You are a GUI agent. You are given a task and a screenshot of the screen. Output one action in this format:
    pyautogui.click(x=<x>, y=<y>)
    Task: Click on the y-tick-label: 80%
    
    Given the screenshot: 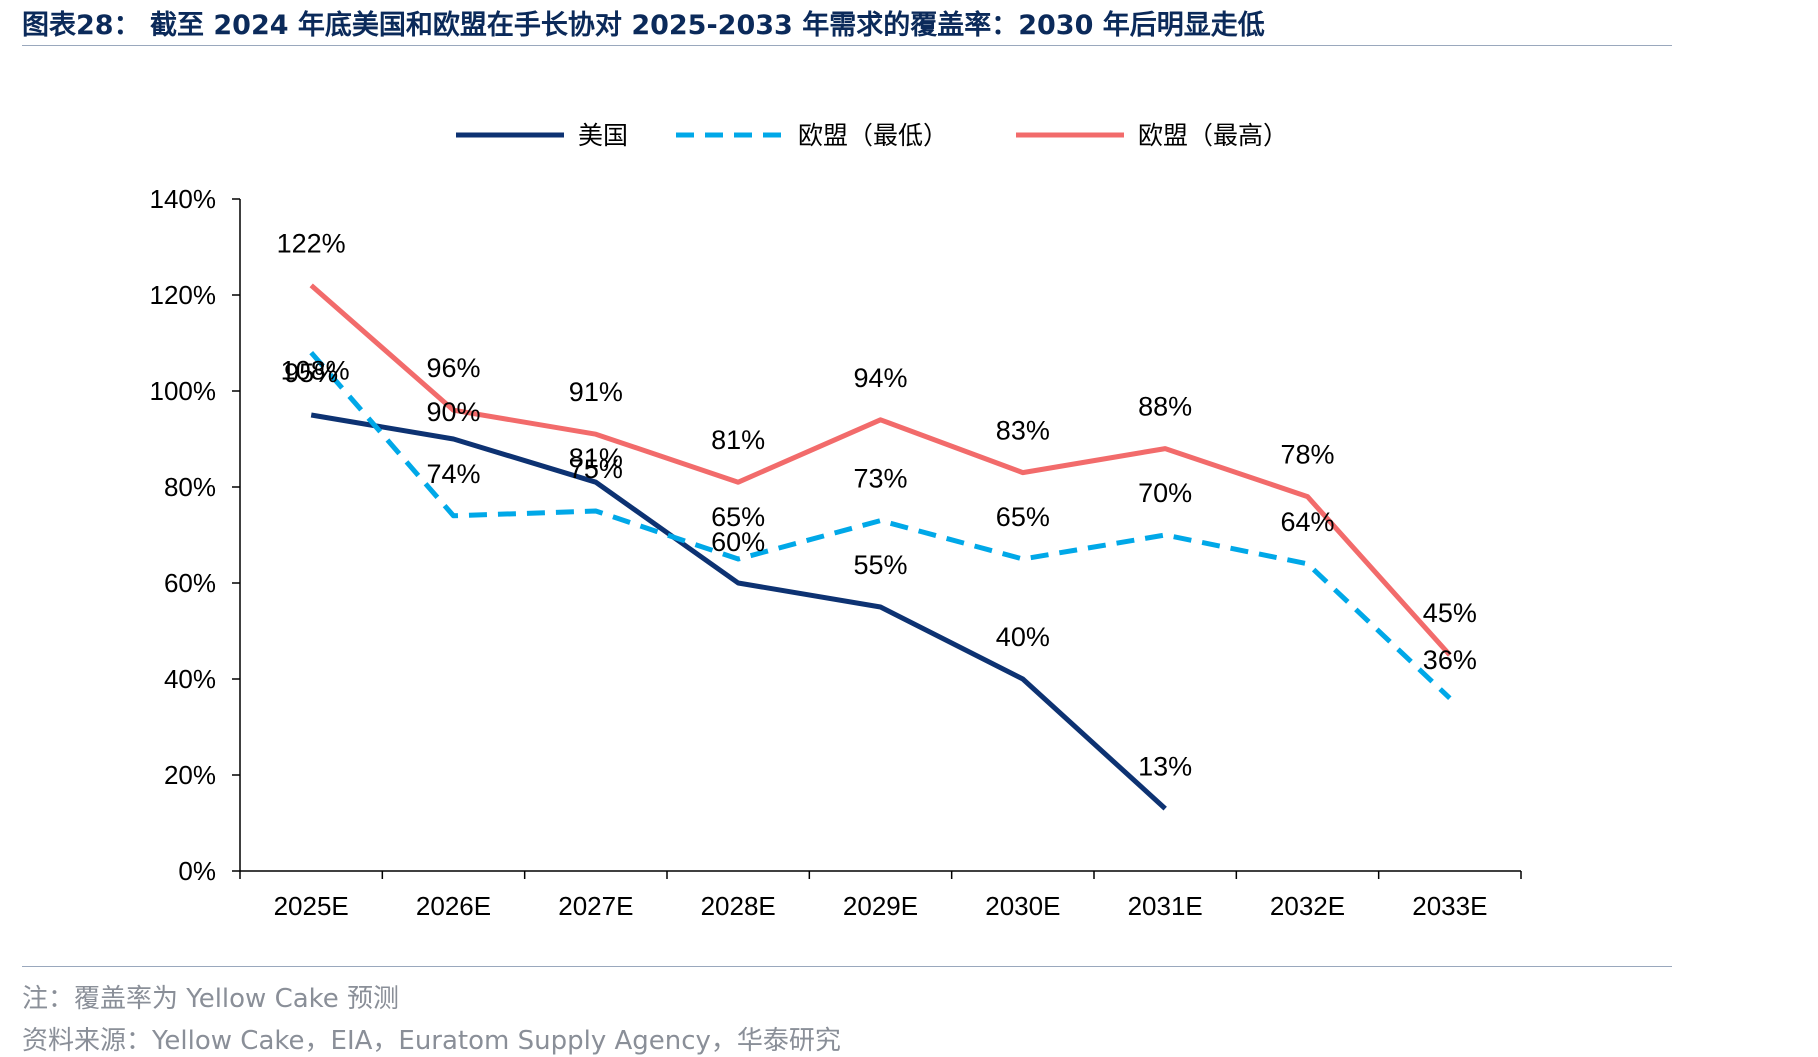 What is the action you would take?
    pyautogui.click(x=190, y=487)
    